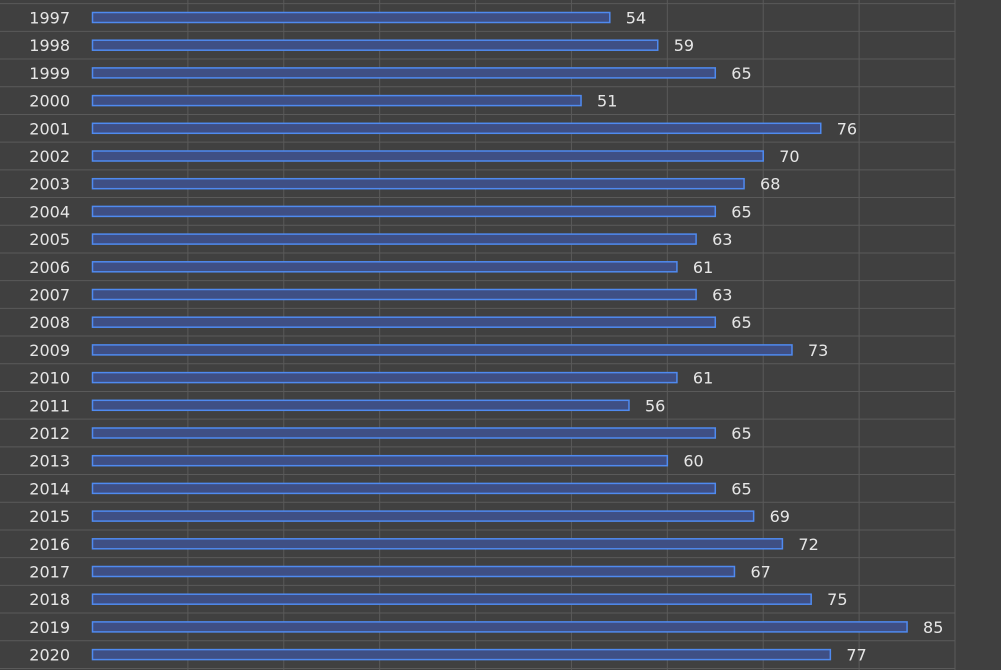 This screenshot has width=1001, height=670. What do you see at coordinates (49, 488) in the screenshot?
I see `y-tick-label: 2014` at bounding box center [49, 488].